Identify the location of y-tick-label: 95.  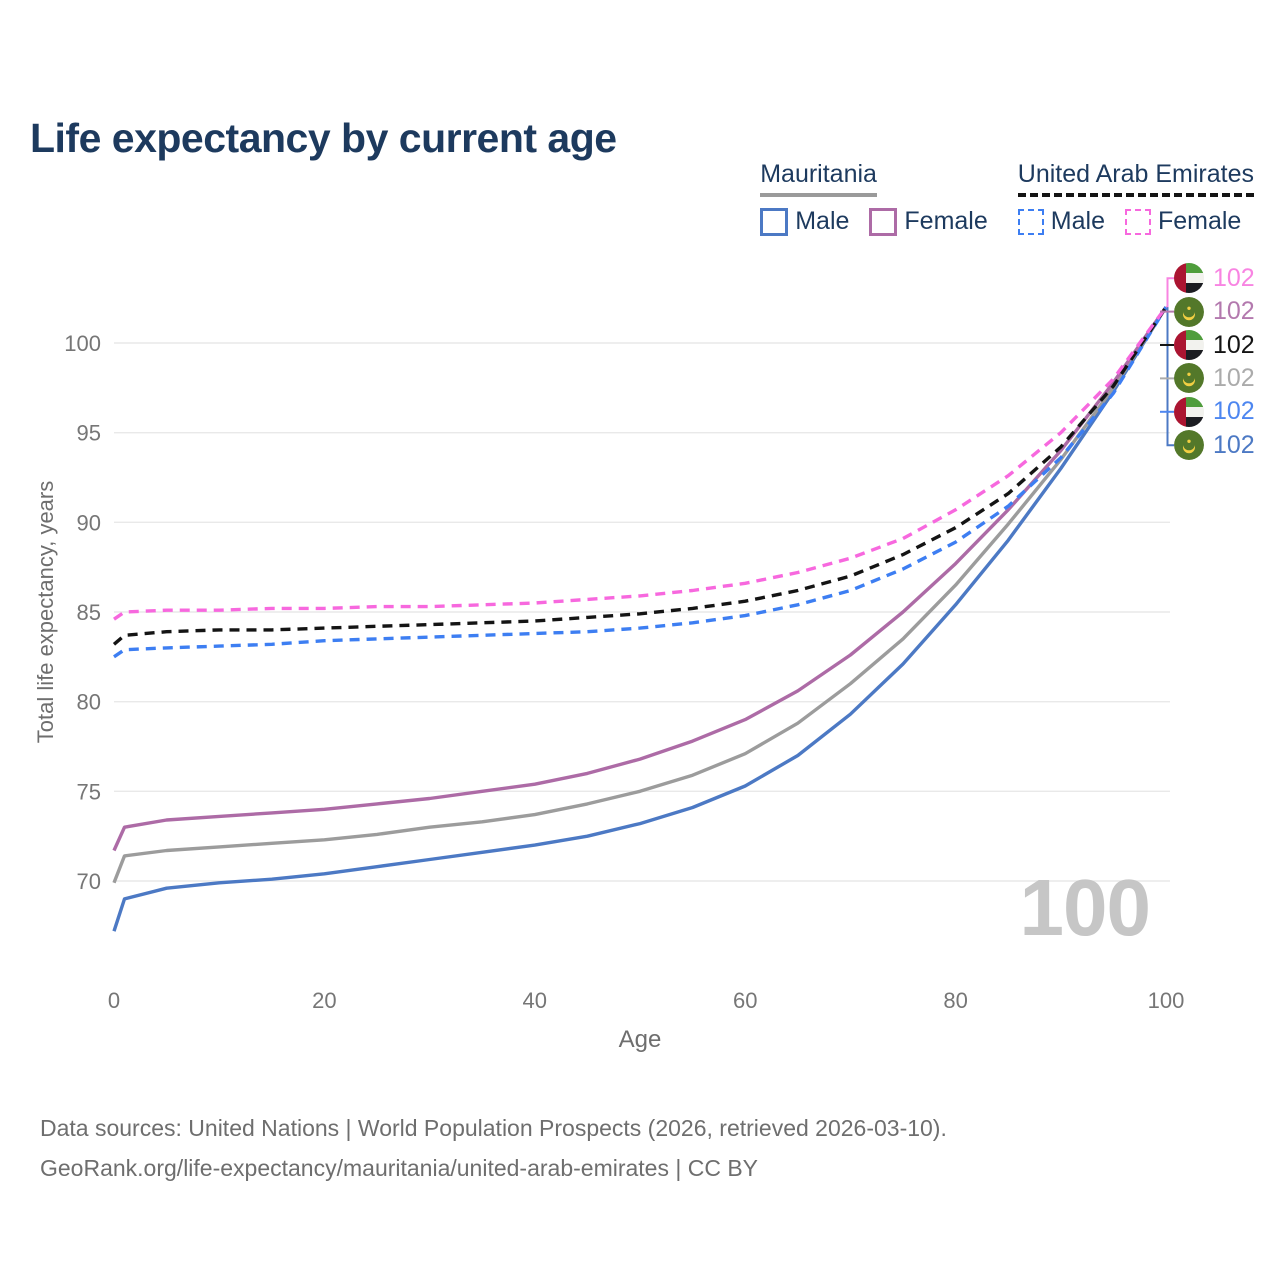
(89, 433).